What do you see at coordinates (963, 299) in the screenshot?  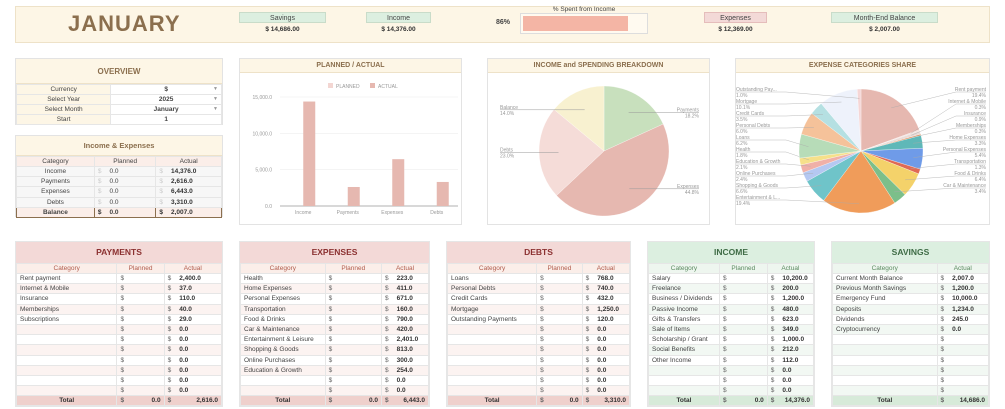 I see `actual-cell: $10,000.0` at bounding box center [963, 299].